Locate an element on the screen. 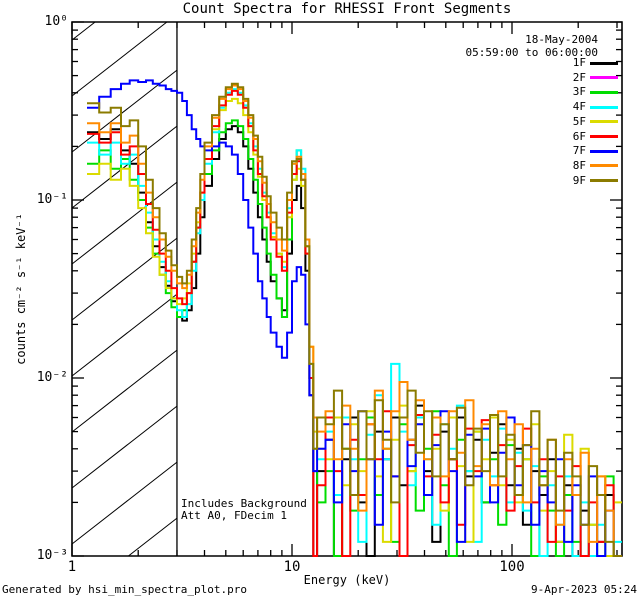  legend-swatch-8F is located at coordinates (604, 166).